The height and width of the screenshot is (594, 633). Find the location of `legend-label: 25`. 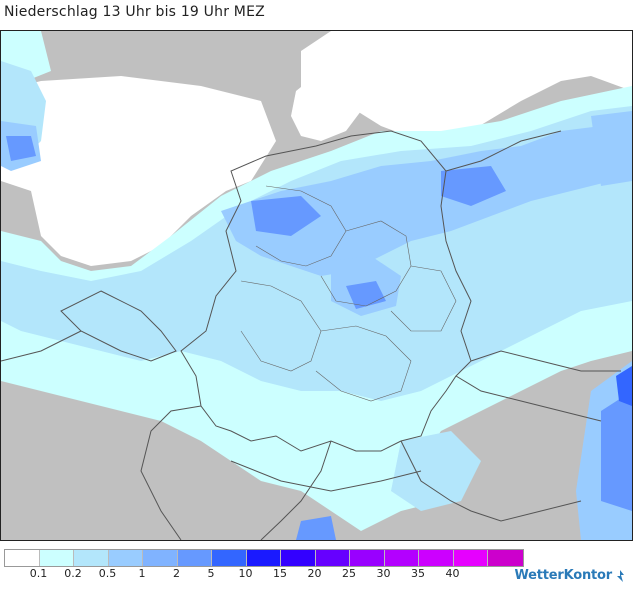

legend-label: 25 is located at coordinates (349, 573).